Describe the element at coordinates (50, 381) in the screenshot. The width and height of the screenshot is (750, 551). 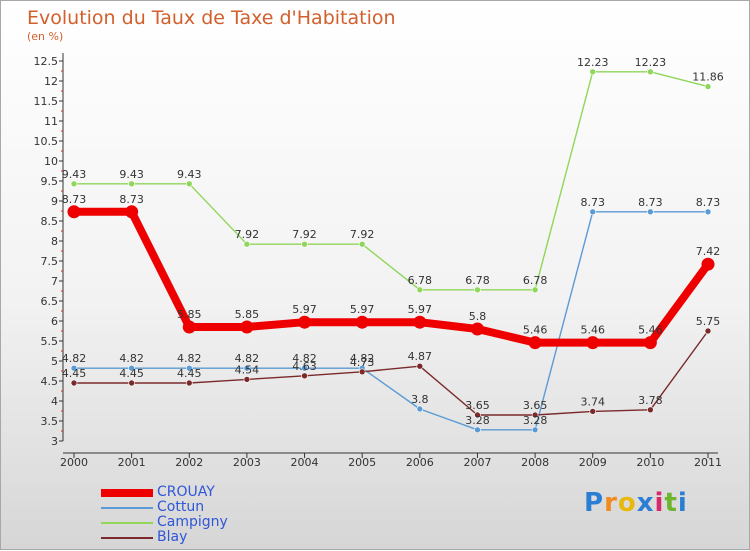
I see `y-tick-label: 4.5` at that location.